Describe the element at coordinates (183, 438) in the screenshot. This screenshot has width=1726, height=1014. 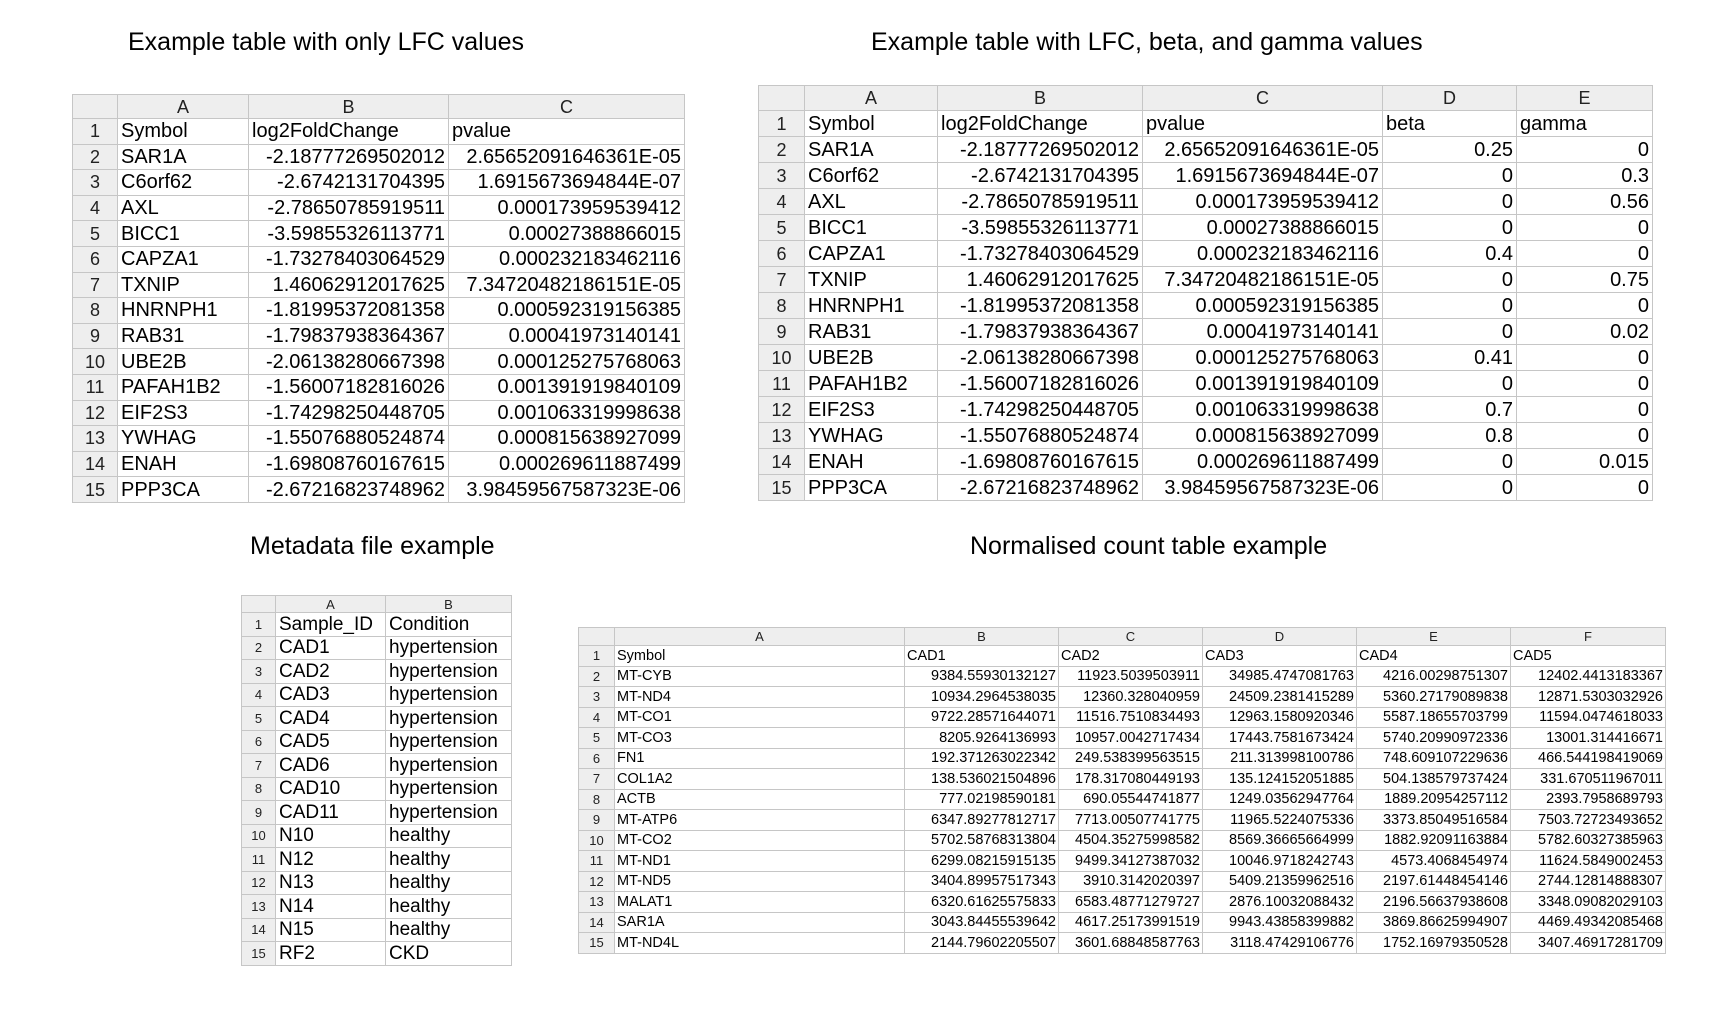
I see `table-cell: YWHAG` at that location.